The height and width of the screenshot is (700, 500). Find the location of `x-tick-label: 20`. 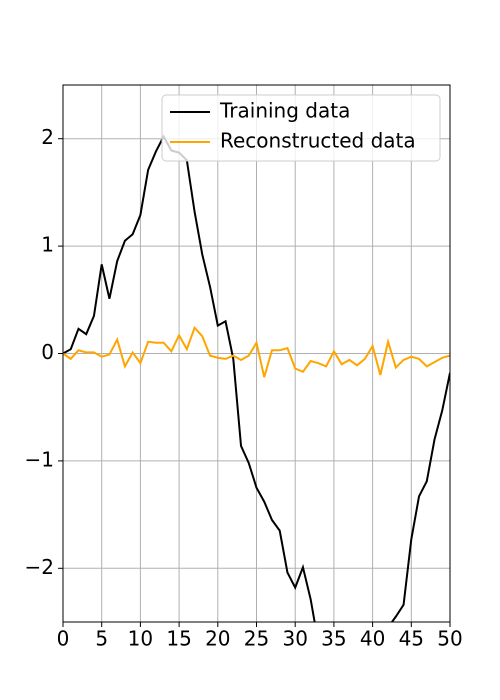

x-tick-label: 20 is located at coordinates (217, 639).